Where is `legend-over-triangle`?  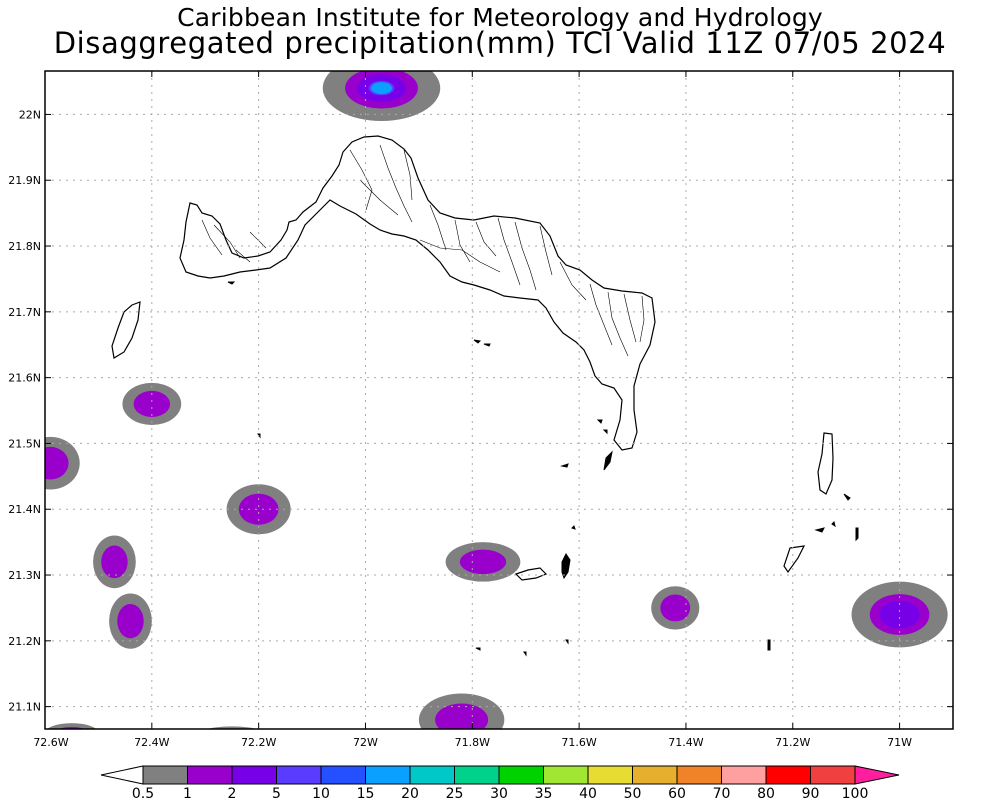 legend-over-triangle is located at coordinates (877, 775).